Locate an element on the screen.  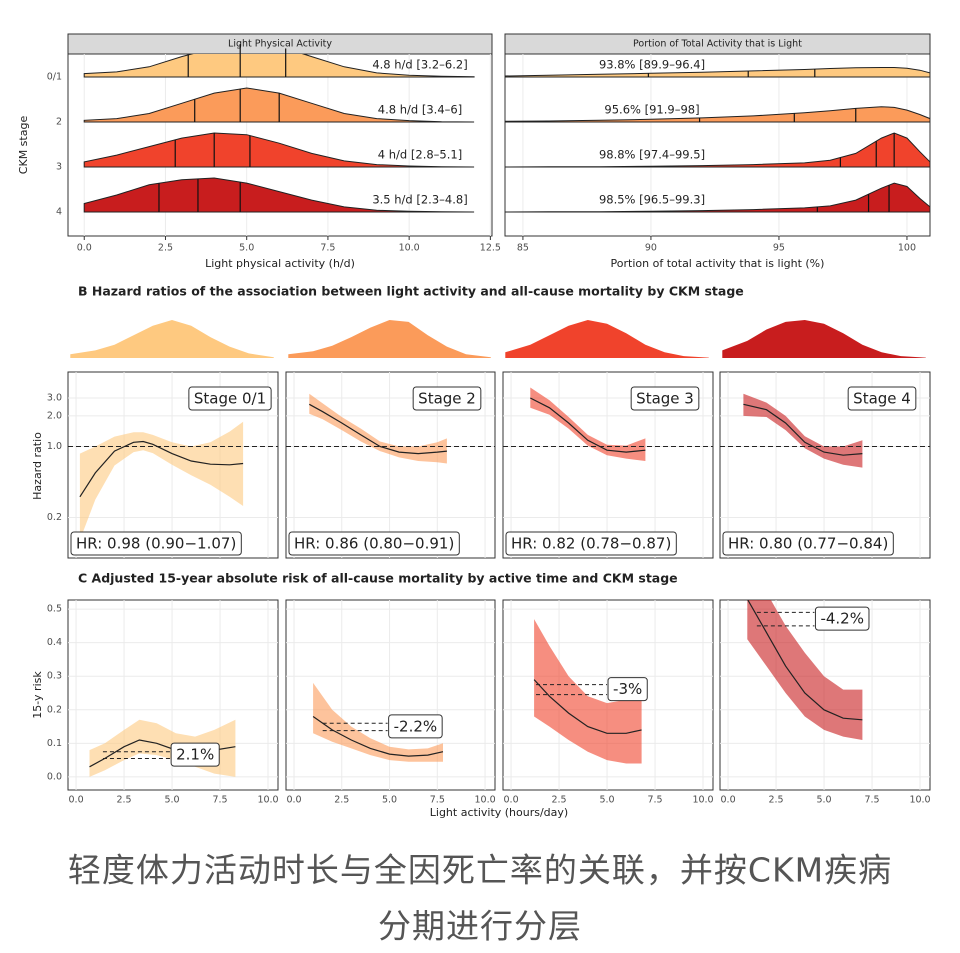
hr-label: HR: 0.86 (0.80−0.91) is located at coordinates (374, 544).